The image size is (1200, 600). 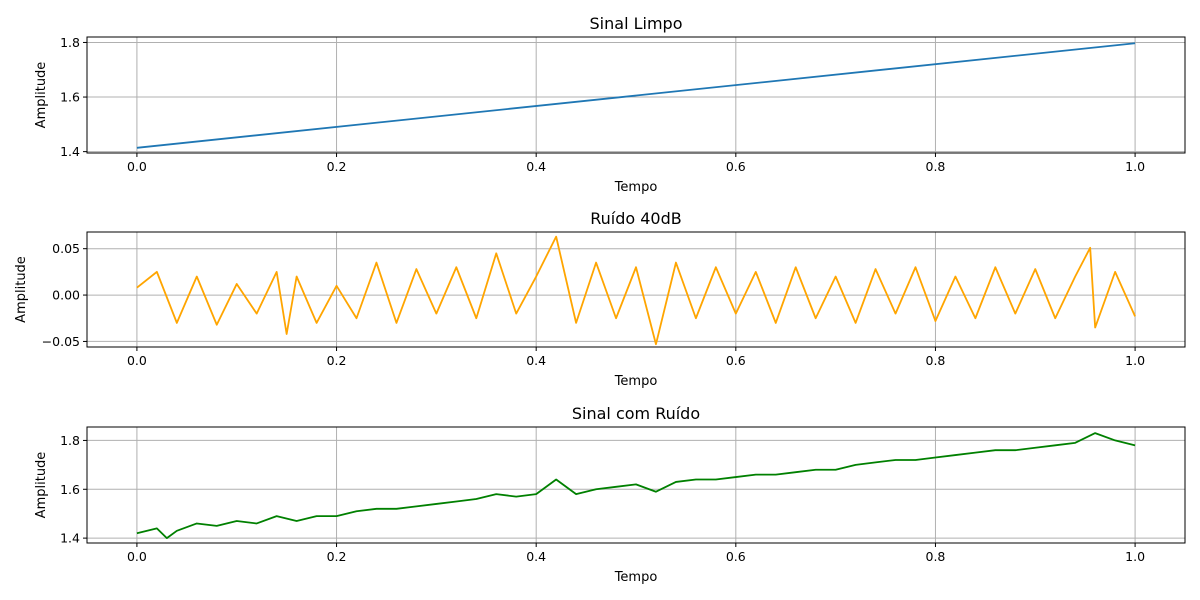 I want to click on chart-title: Sinal Limpo, so click(x=636, y=23).